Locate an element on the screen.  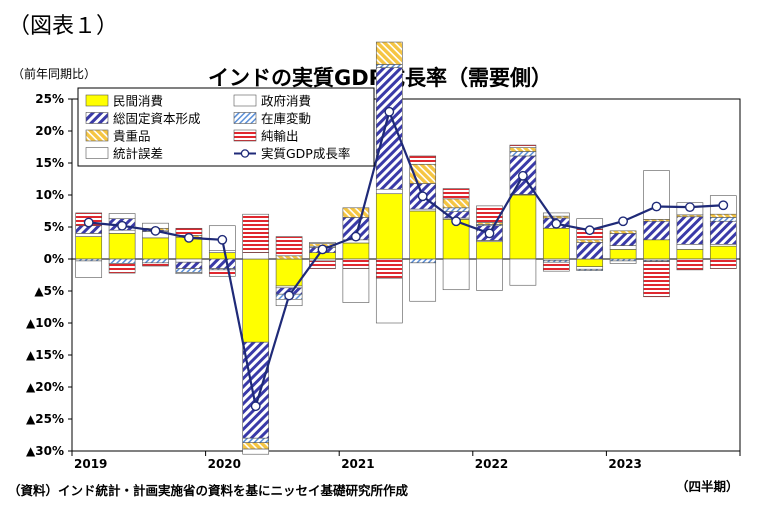
legend-label: 純輸出 is located at coordinates (280, 136).